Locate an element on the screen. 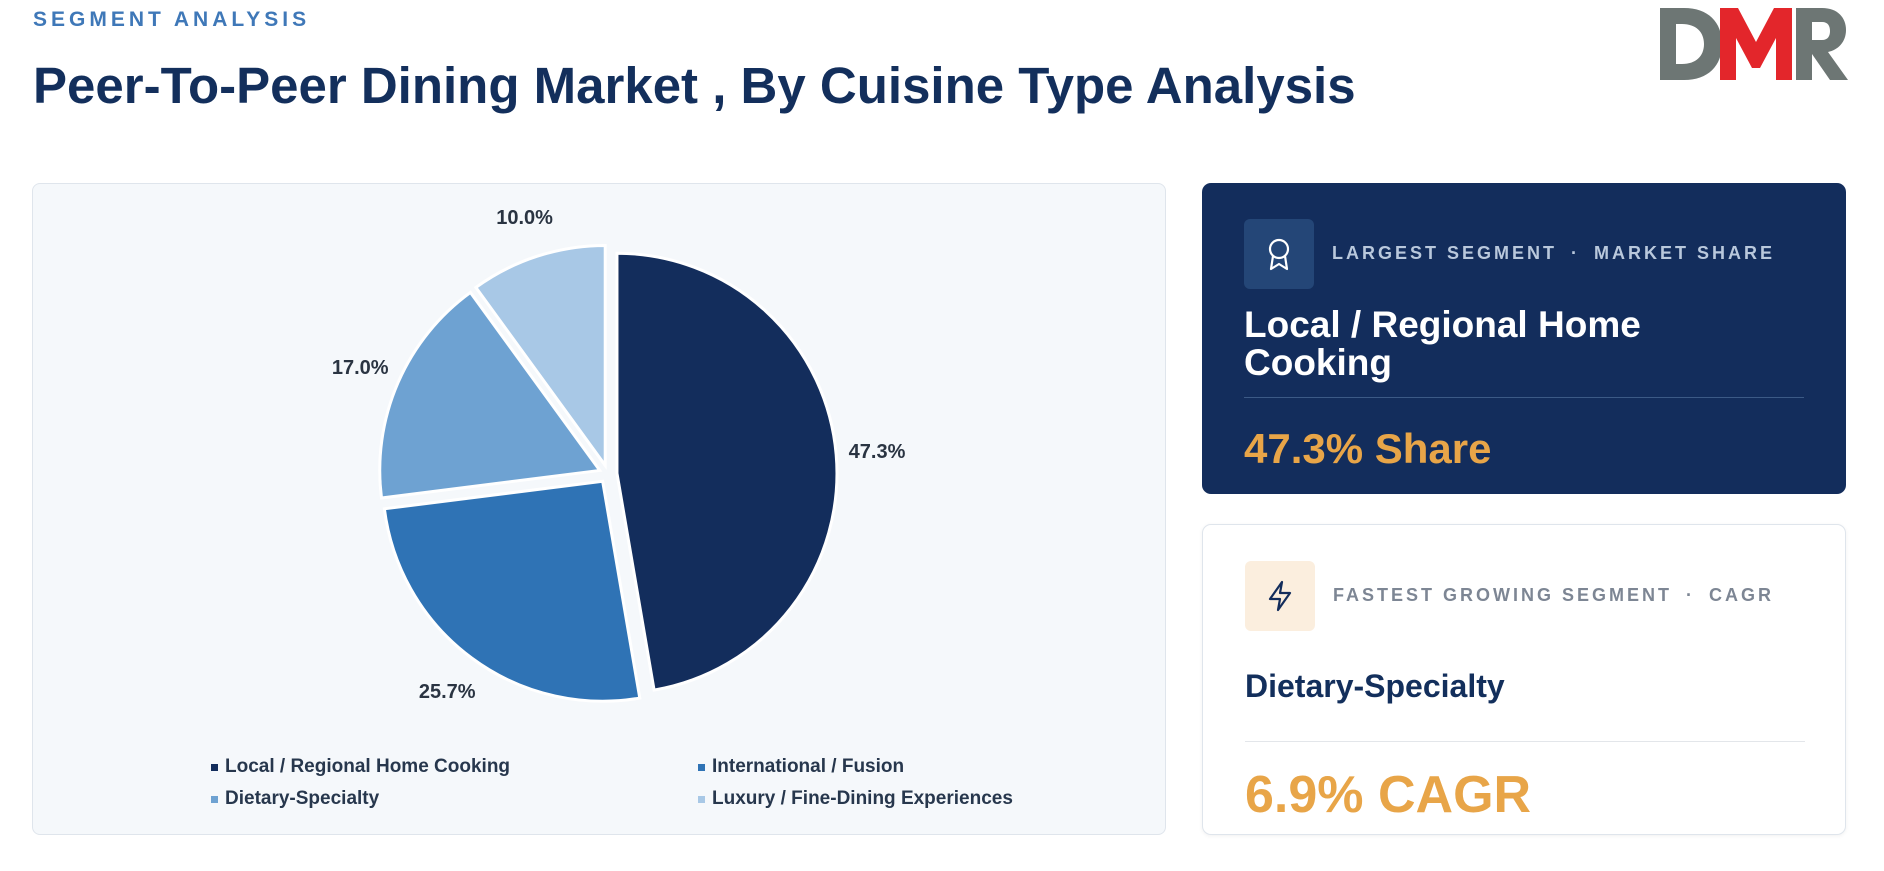  slice-label-luxury: 10.0% is located at coordinates (524, 218).